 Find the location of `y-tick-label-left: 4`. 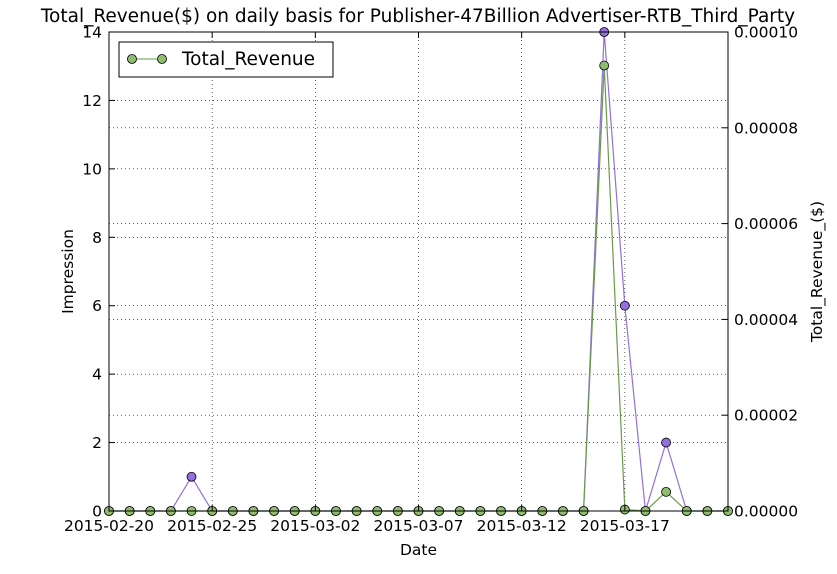

y-tick-label-left: 4 is located at coordinates (97, 375).